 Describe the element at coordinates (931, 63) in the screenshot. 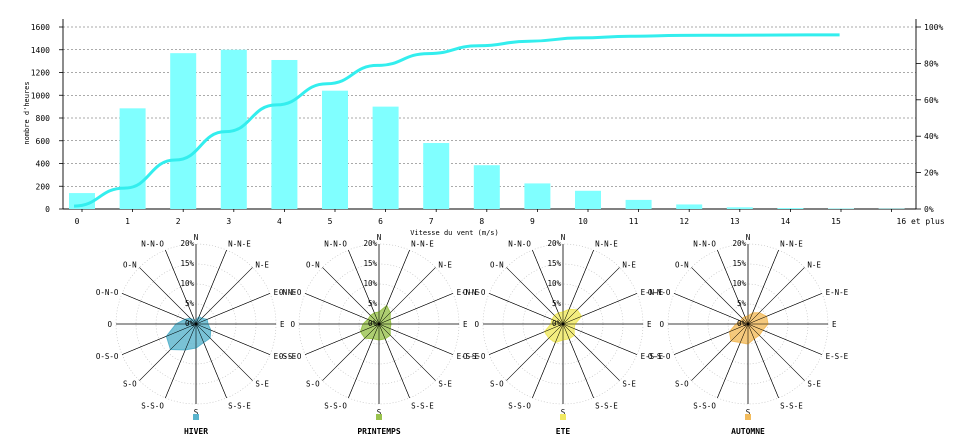

I see `y2-tick-label: 80%` at that location.